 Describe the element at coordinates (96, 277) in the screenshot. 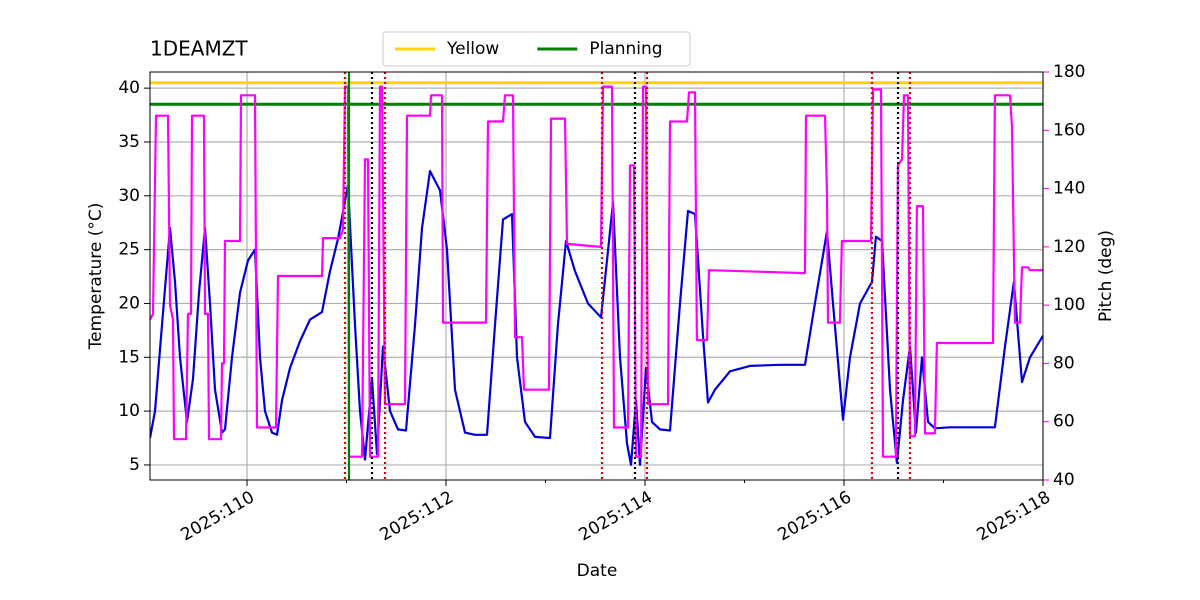

I see `y-axis-label: Temperature (°C)` at that location.